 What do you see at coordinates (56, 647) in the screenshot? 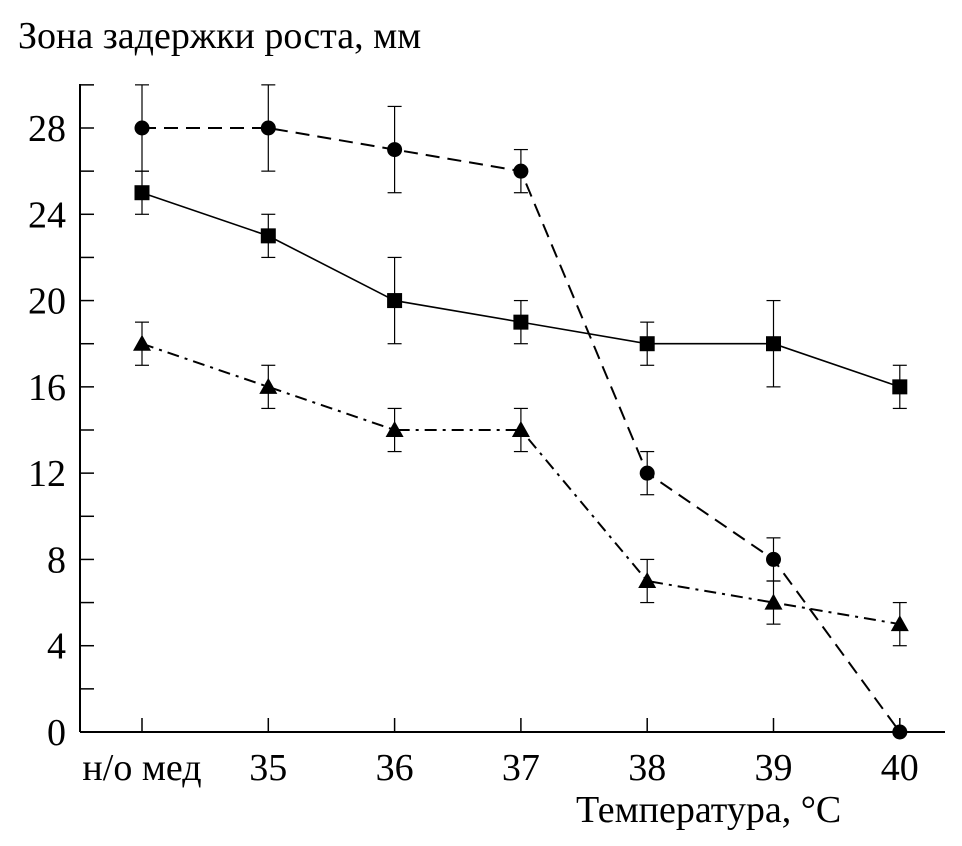
I see `y-tick-label: 4` at bounding box center [56, 647].